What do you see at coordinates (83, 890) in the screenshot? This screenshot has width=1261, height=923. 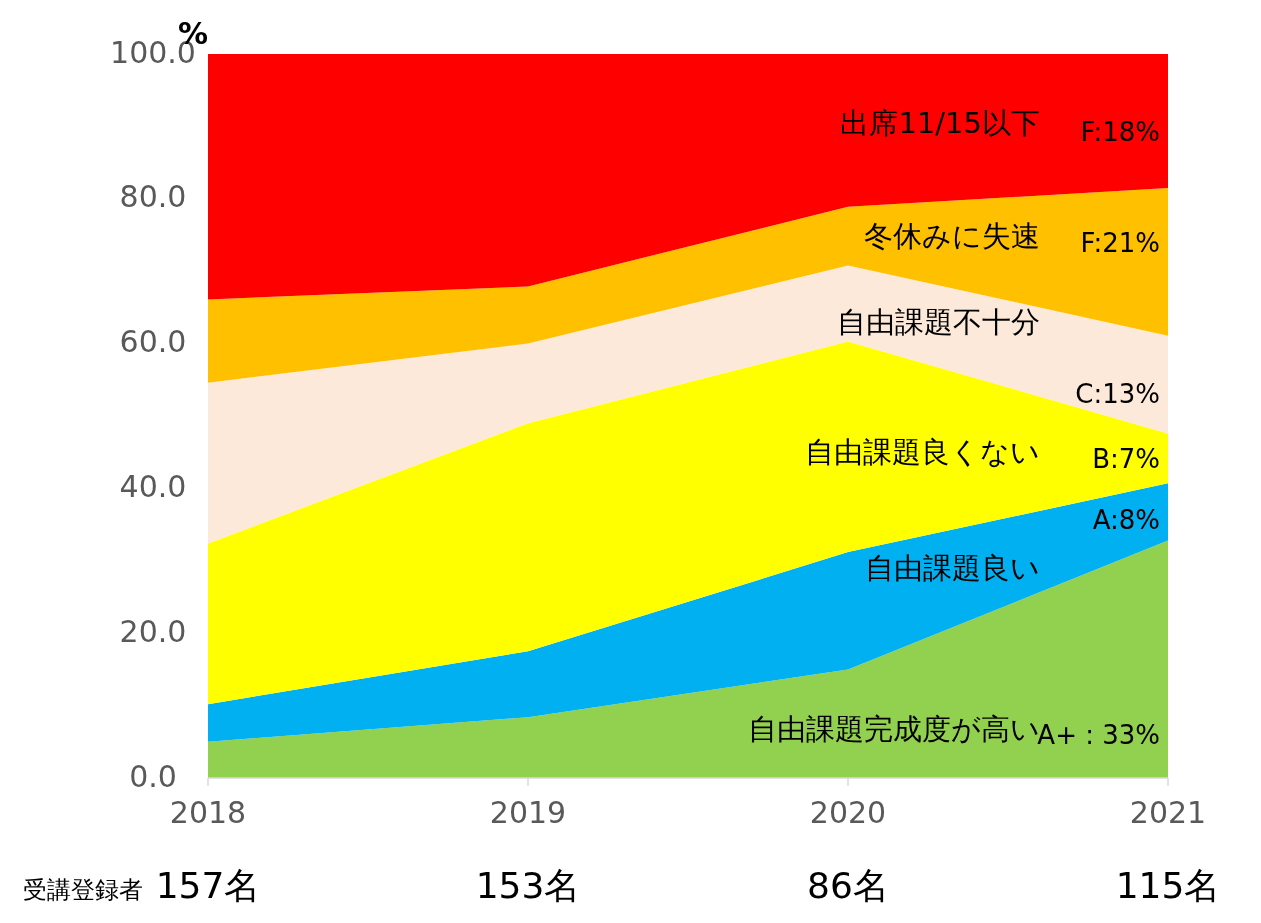 I see `text: 受講登録者` at bounding box center [83, 890].